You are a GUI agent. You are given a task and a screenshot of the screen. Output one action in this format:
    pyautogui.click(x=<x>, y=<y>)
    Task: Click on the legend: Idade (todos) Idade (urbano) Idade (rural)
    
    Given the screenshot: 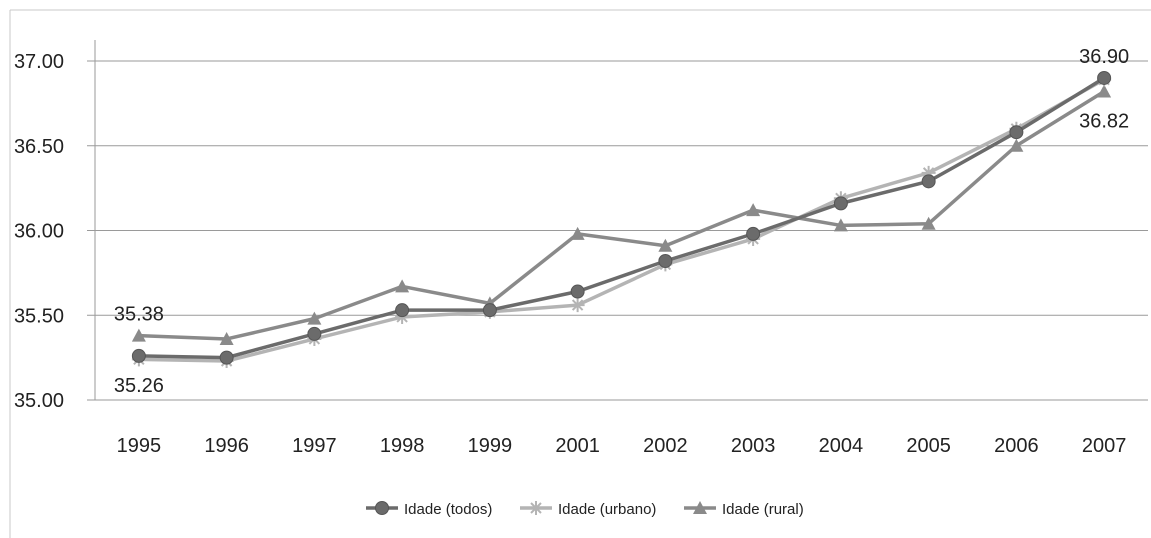 What is the action you would take?
    pyautogui.click(x=585, y=509)
    